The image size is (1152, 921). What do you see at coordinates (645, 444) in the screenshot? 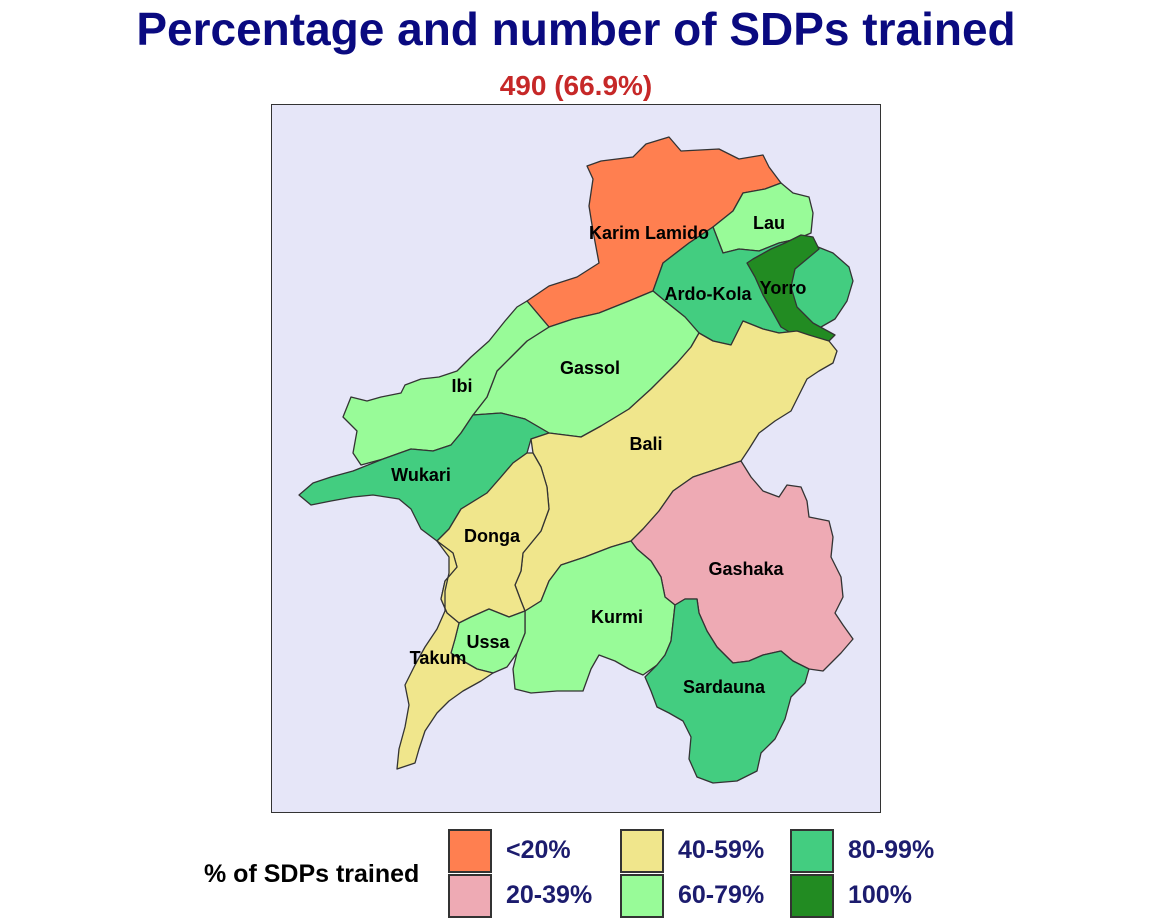
I see `label-bali: Bali` at bounding box center [645, 444].